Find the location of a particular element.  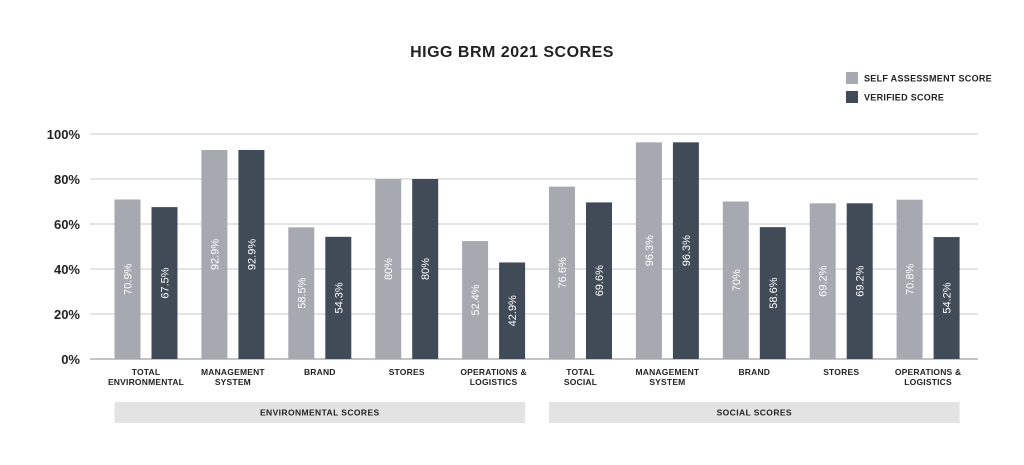

bar-value-label: 67.5% is located at coordinates (166, 282).